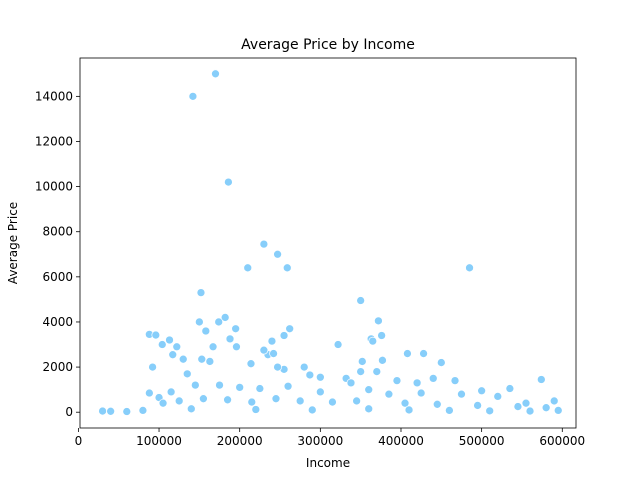  I want to click on x-tick-label: 0, so click(79, 441).